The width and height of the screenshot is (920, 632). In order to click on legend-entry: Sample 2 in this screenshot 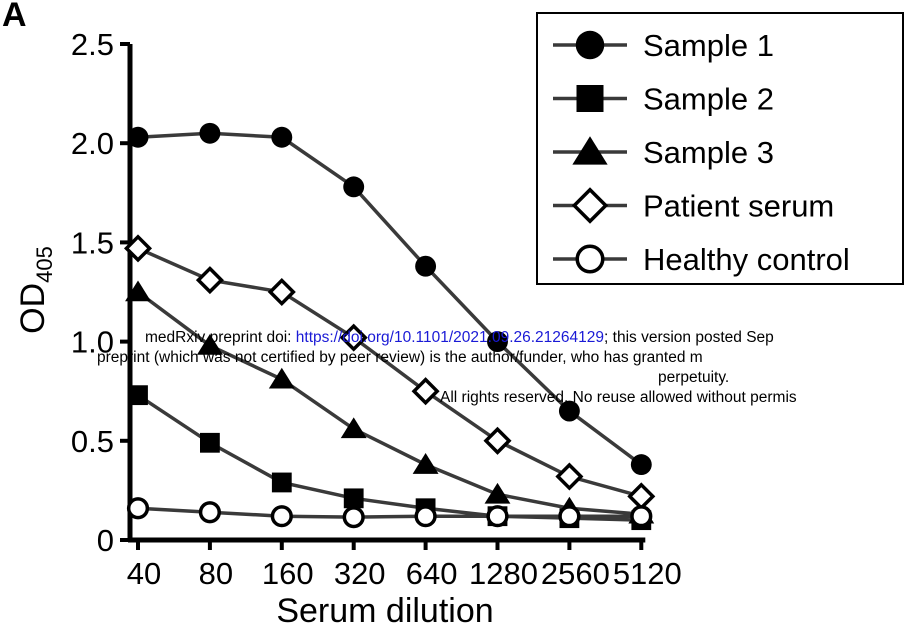, I will do `click(663, 99)`.